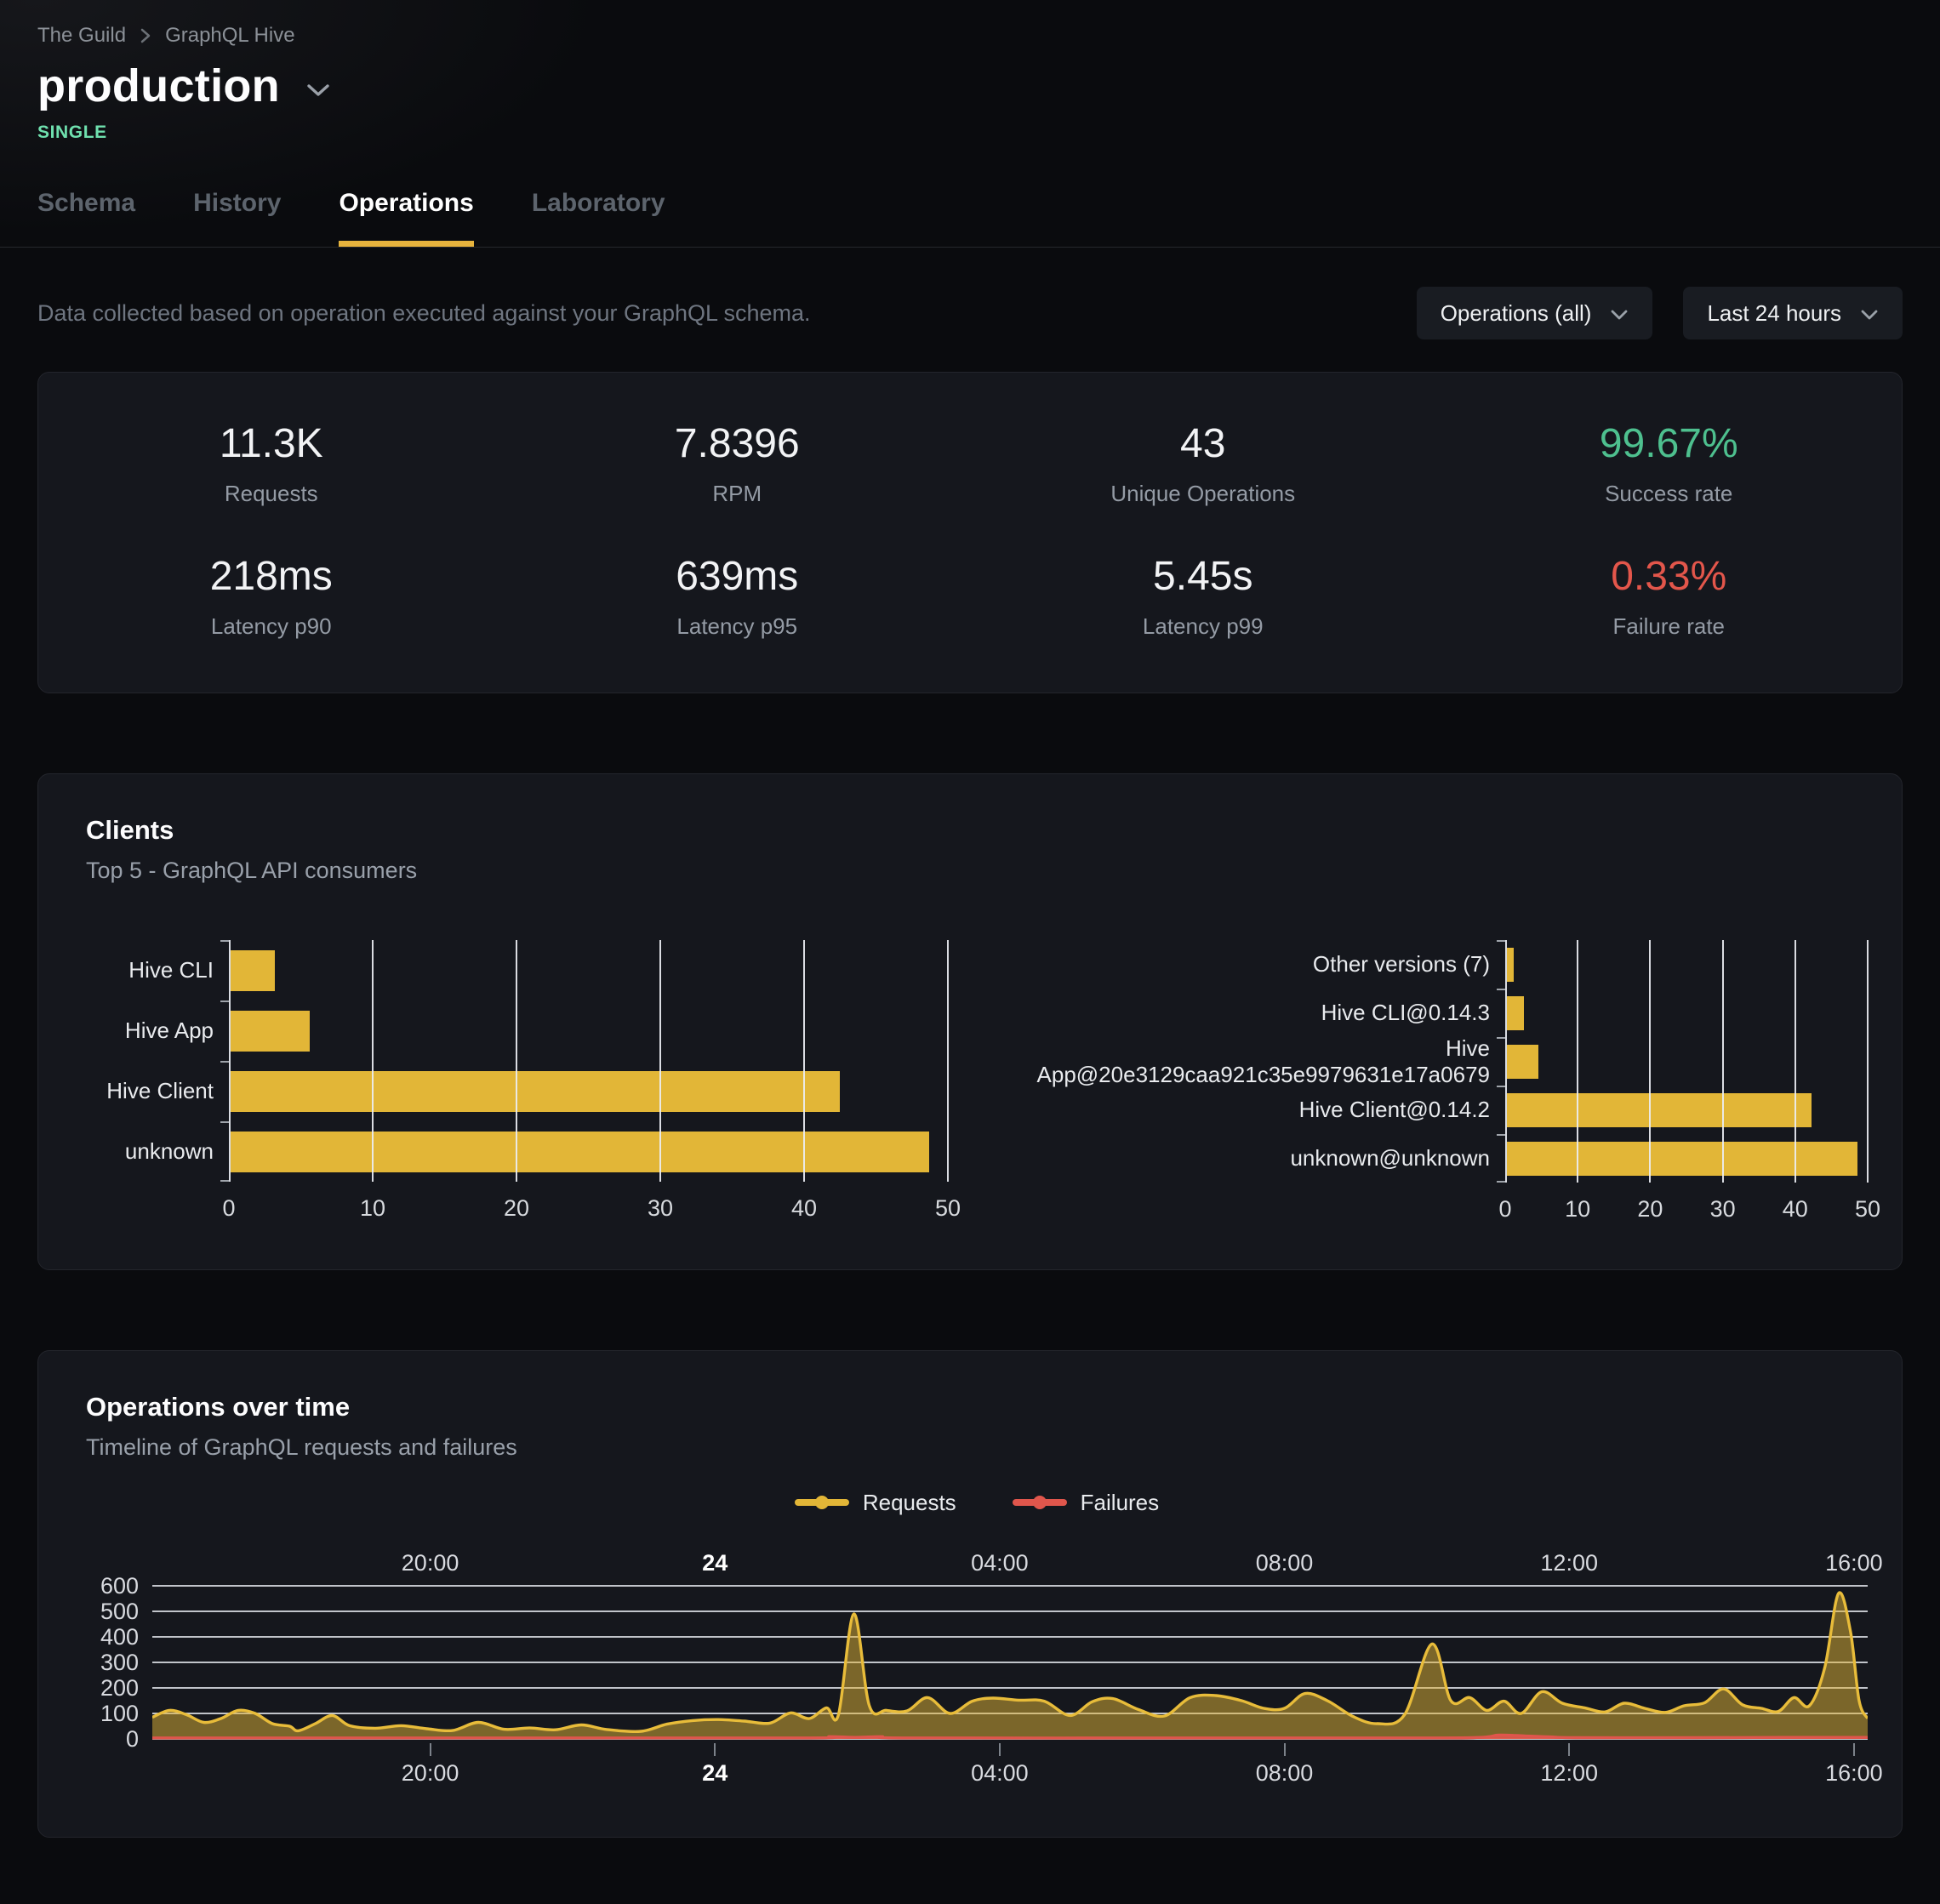  What do you see at coordinates (1569, 1773) in the screenshot?
I see `bottom-axis-label-12-00: 12:00` at bounding box center [1569, 1773].